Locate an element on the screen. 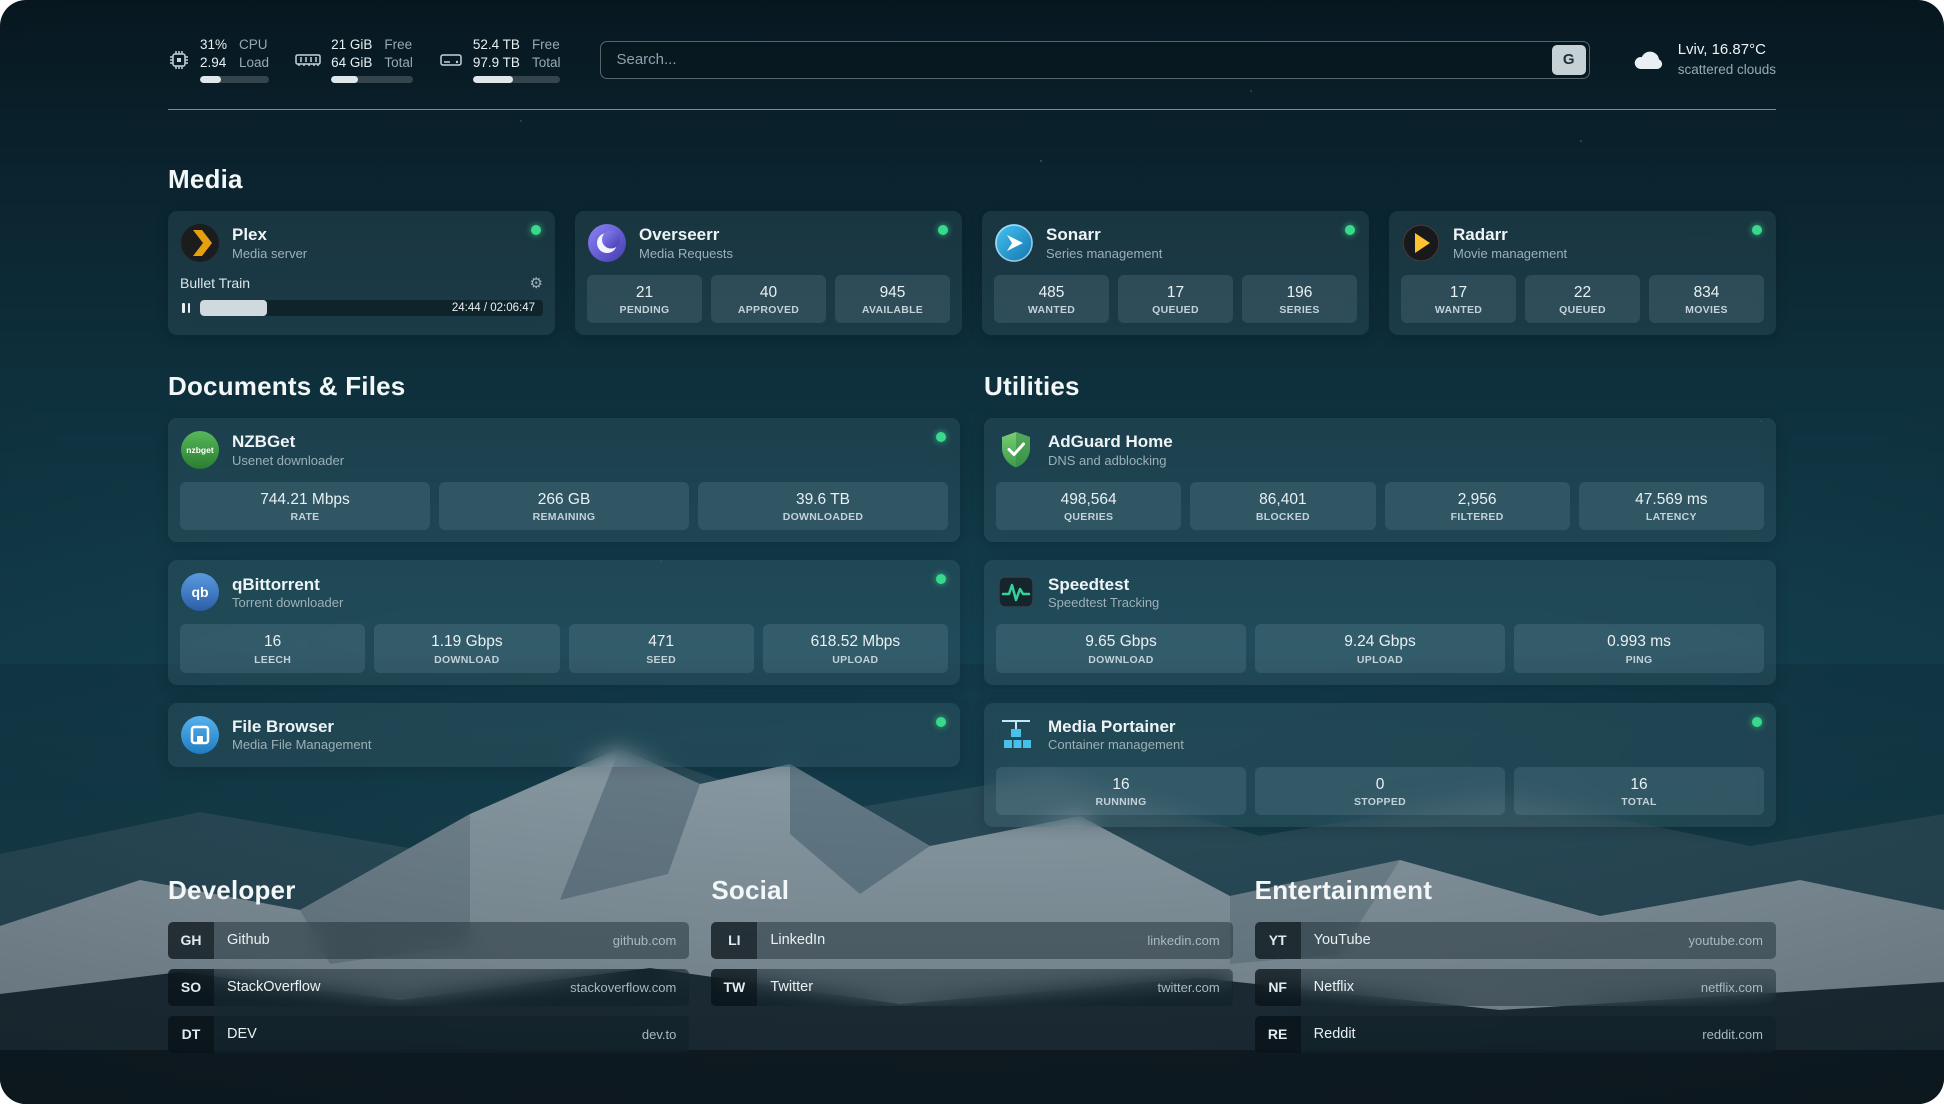 The width and height of the screenshot is (1944, 1104). stat-stopped: 0 STOPPED is located at coordinates (1380, 790).